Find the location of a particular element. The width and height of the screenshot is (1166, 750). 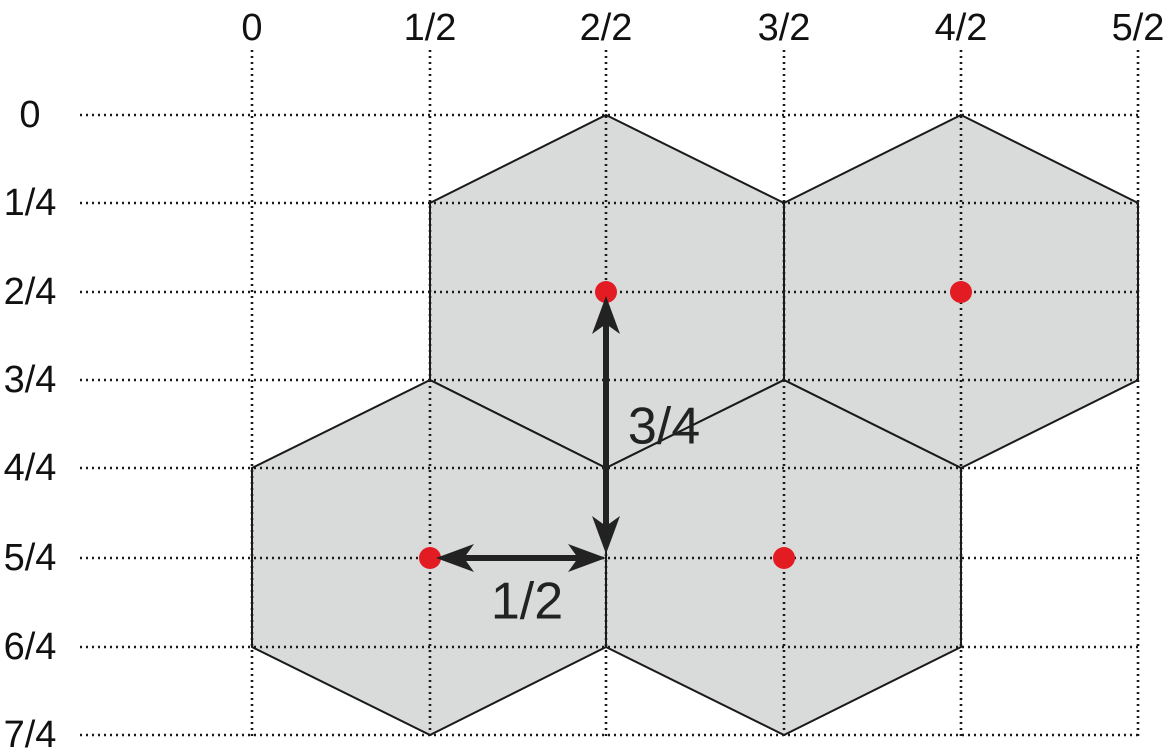

x-tick-label-5: 5/2 is located at coordinates (1138, 28).